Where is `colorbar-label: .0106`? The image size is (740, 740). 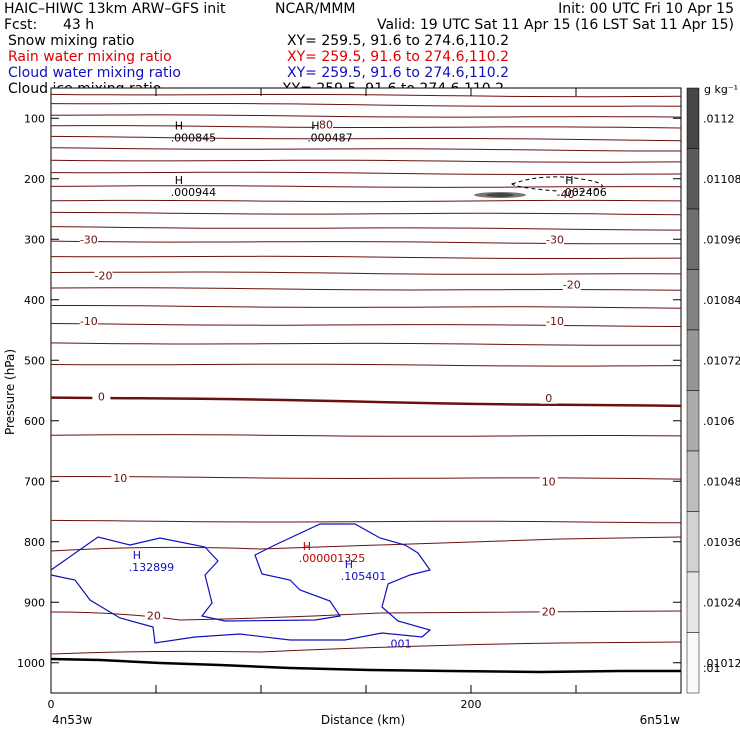 colorbar-label: .0106 is located at coordinates (719, 421).